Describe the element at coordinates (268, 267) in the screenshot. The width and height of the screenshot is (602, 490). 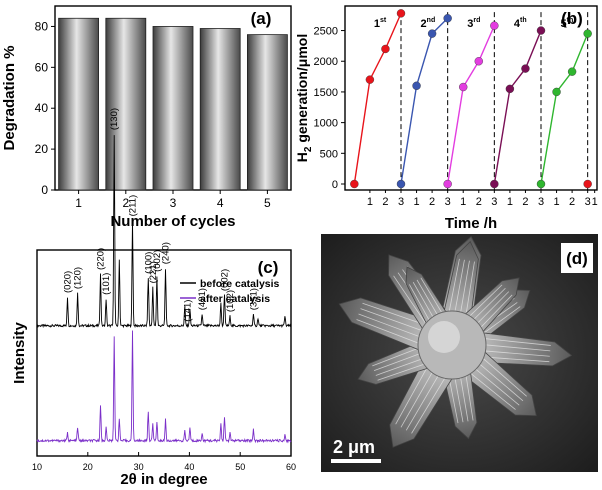
I see `panel-c-tag: (c)` at that location.